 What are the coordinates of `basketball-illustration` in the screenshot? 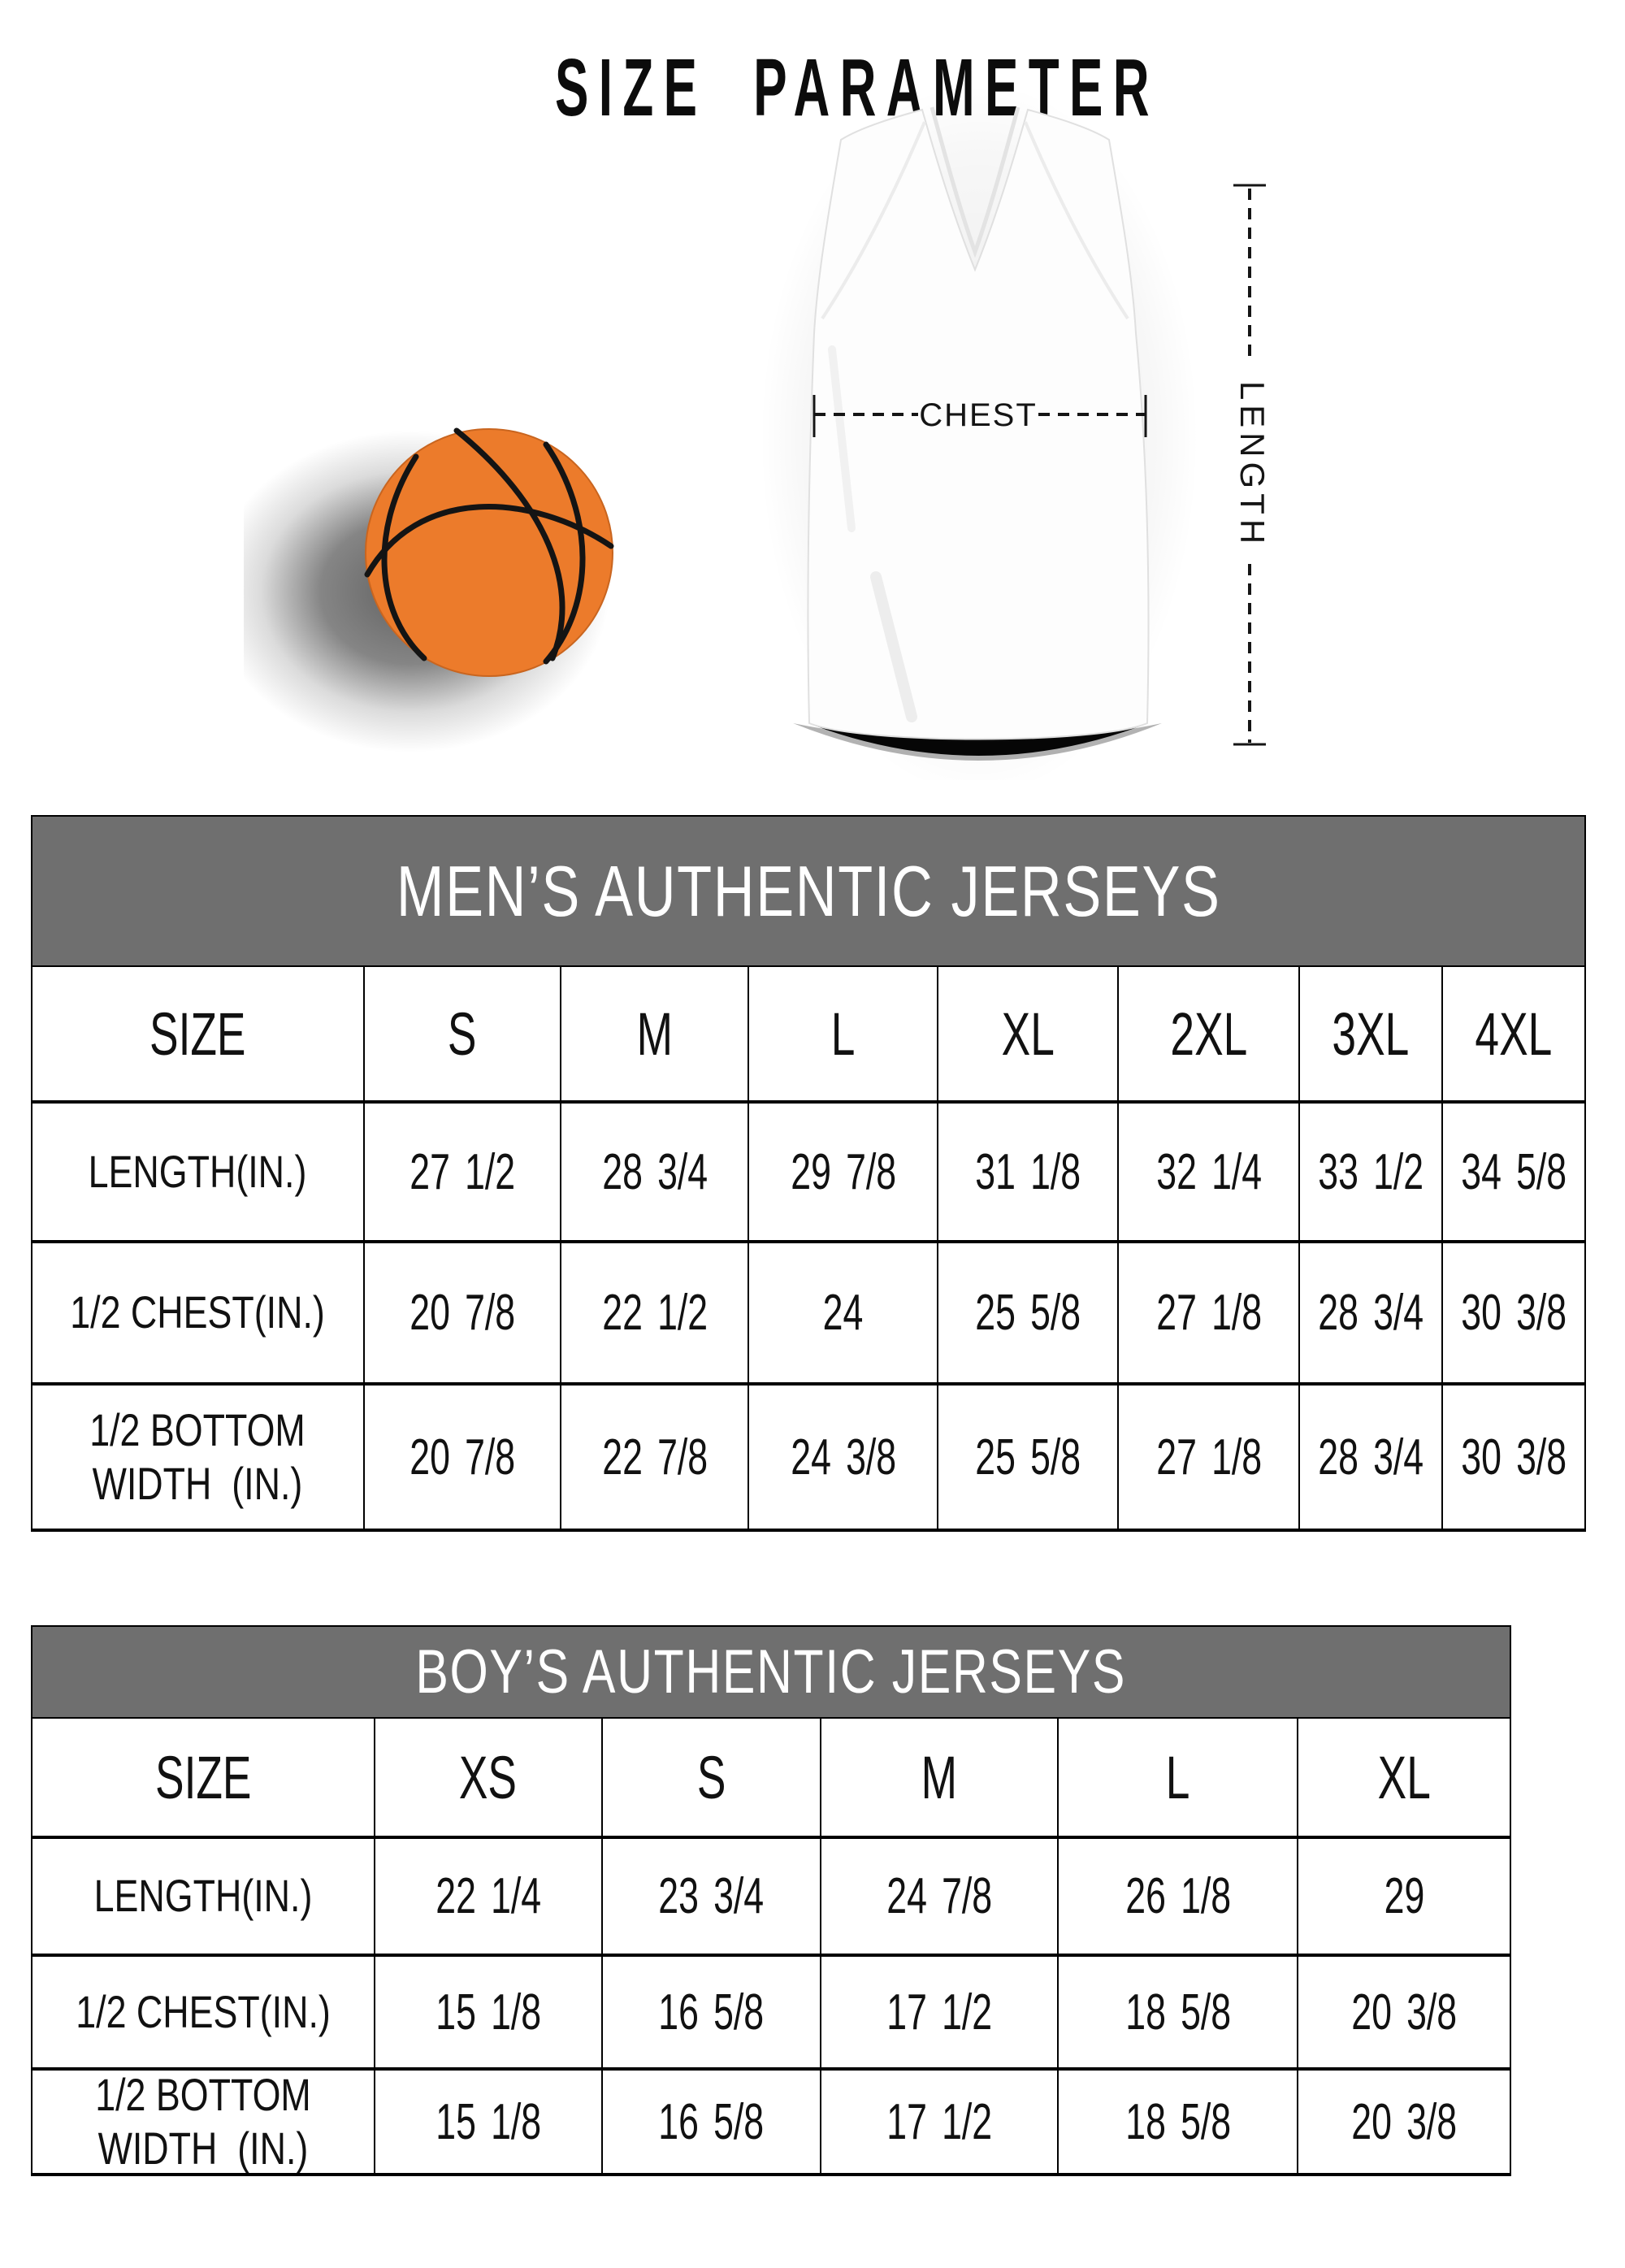 It's located at (429, 589).